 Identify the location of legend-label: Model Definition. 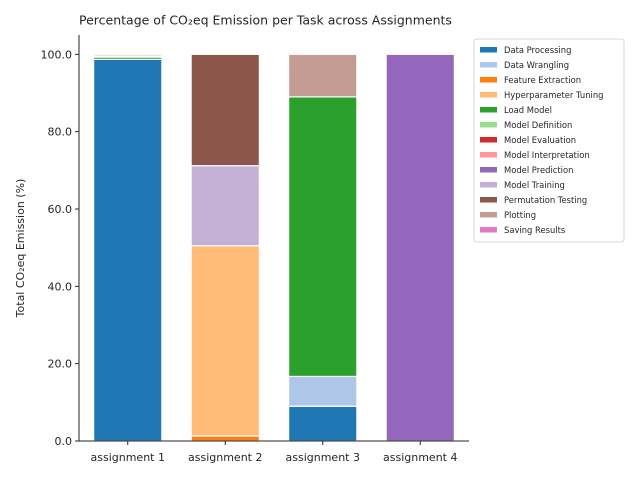
(538, 125).